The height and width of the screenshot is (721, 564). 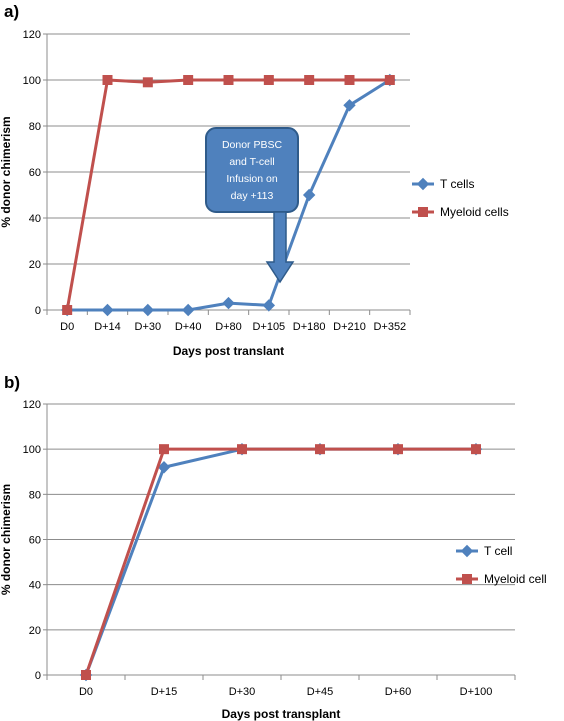 I want to click on x-tick-label: D+352, so click(x=389, y=327).